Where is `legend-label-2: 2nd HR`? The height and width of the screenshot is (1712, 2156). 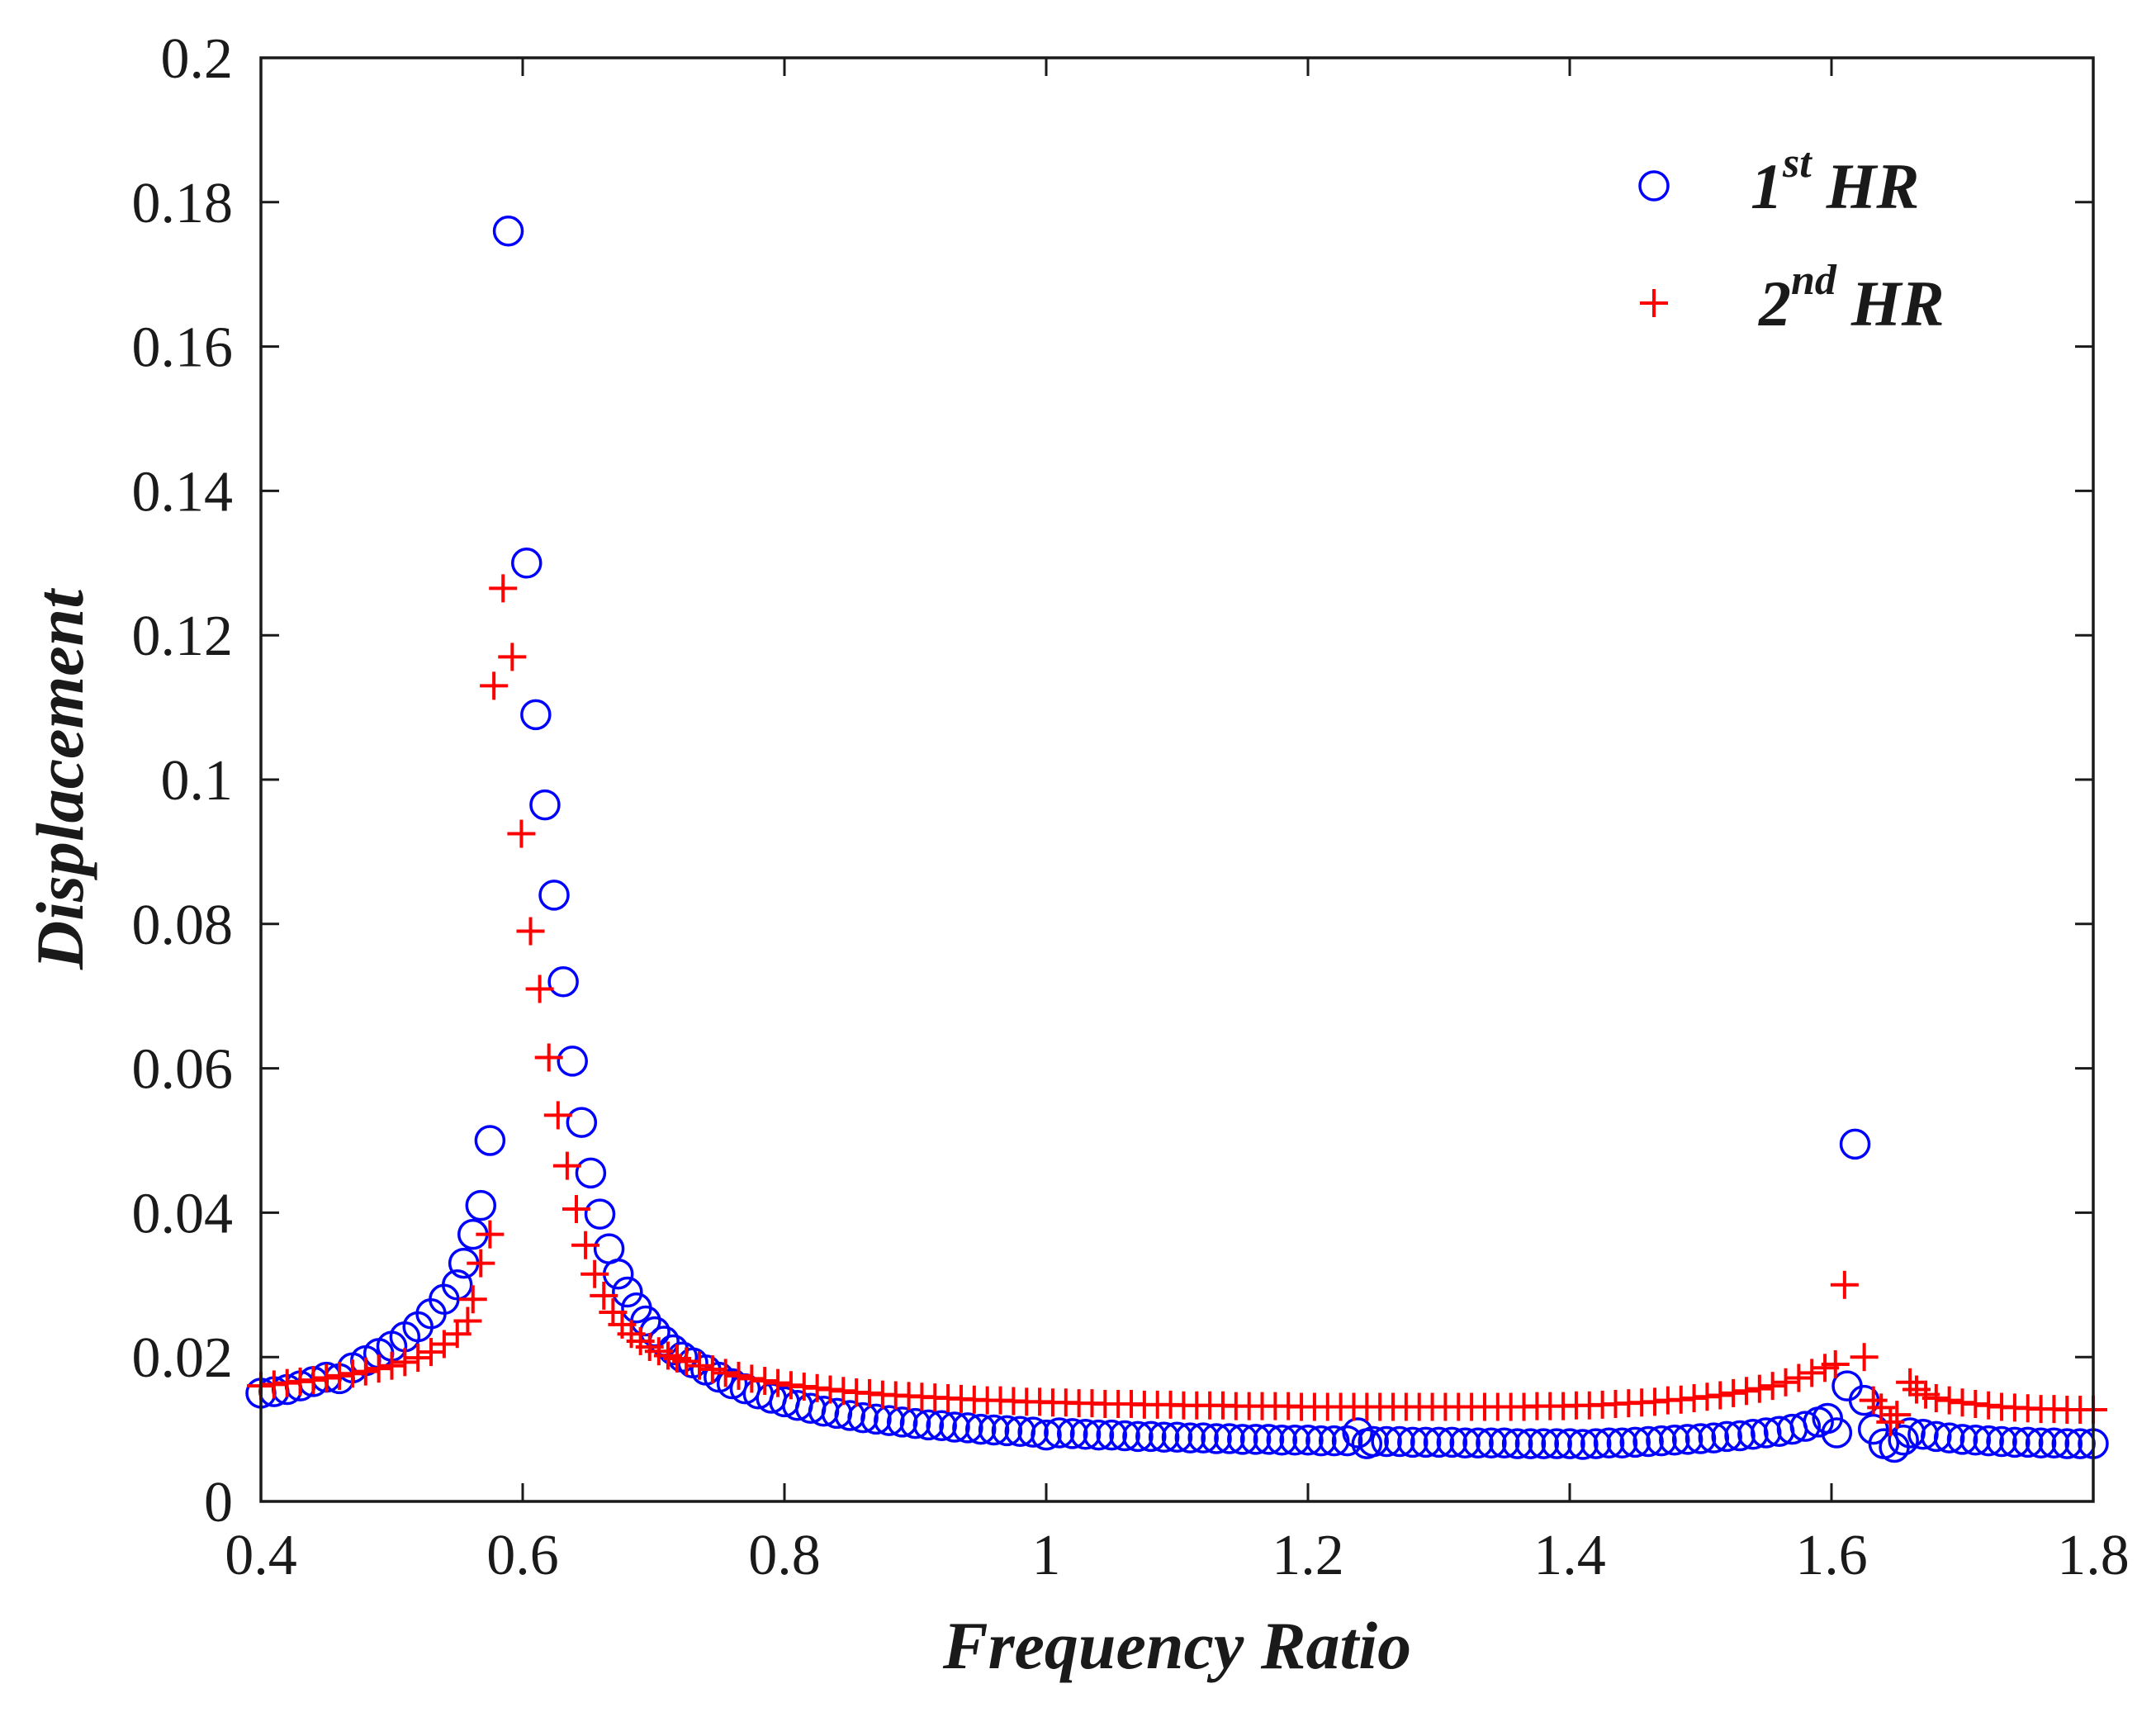 legend-label-2: 2nd HR is located at coordinates (1851, 298).